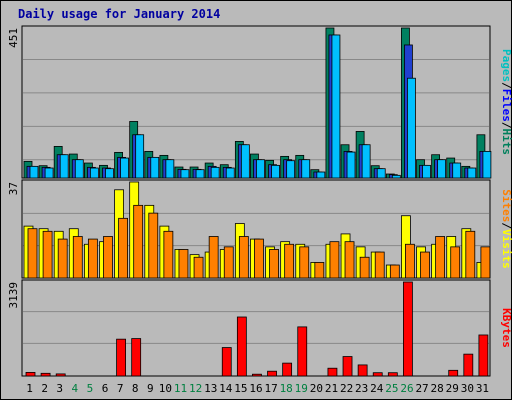  Describe the element at coordinates (437, 388) in the screenshot. I see `day-label-28: 28` at that location.